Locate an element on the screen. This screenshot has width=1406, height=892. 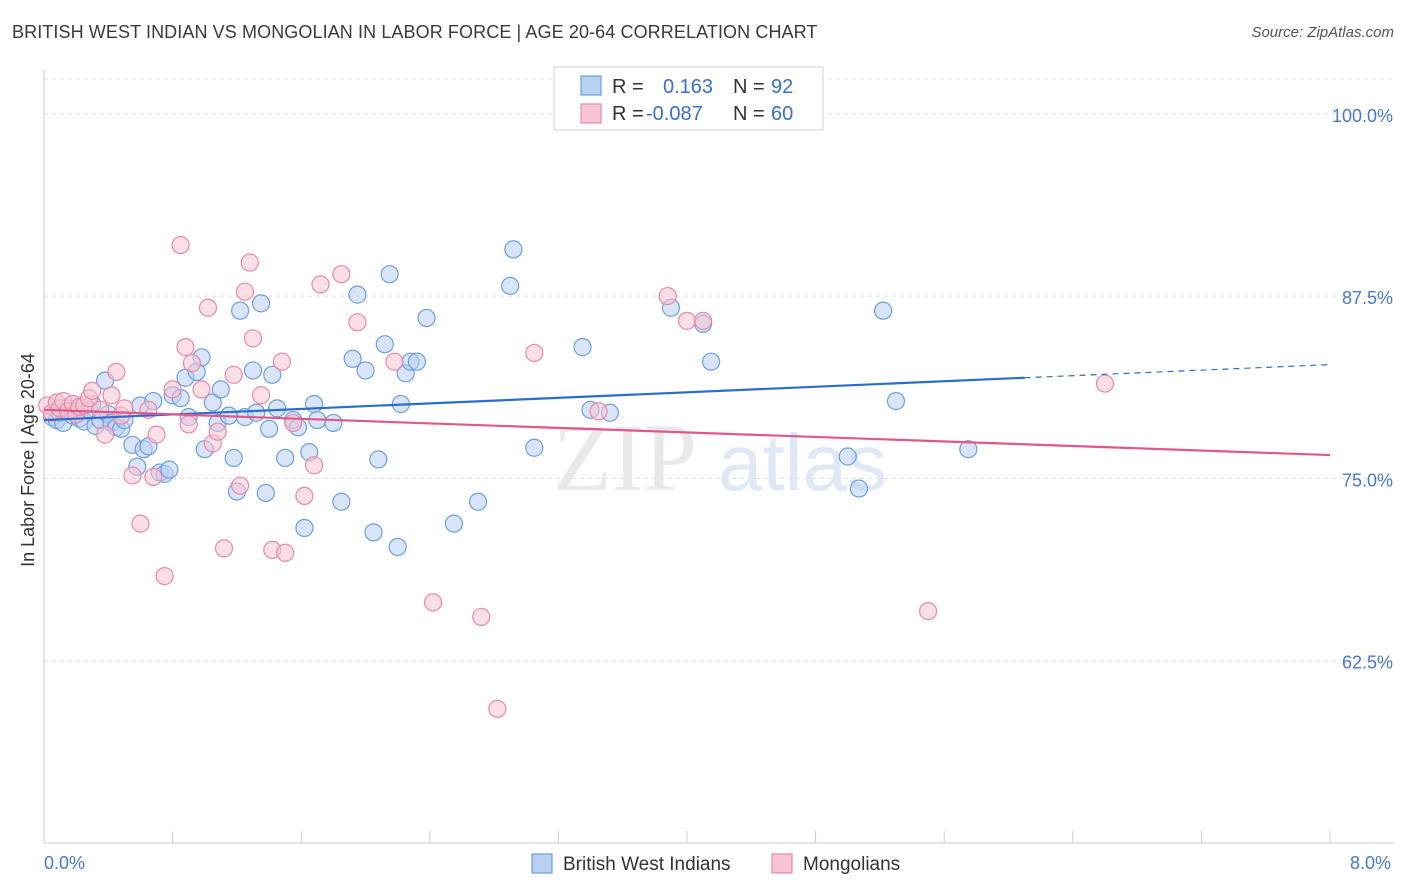
bottom-legend-swatch-british-west-indians is located at coordinates (542, 863).